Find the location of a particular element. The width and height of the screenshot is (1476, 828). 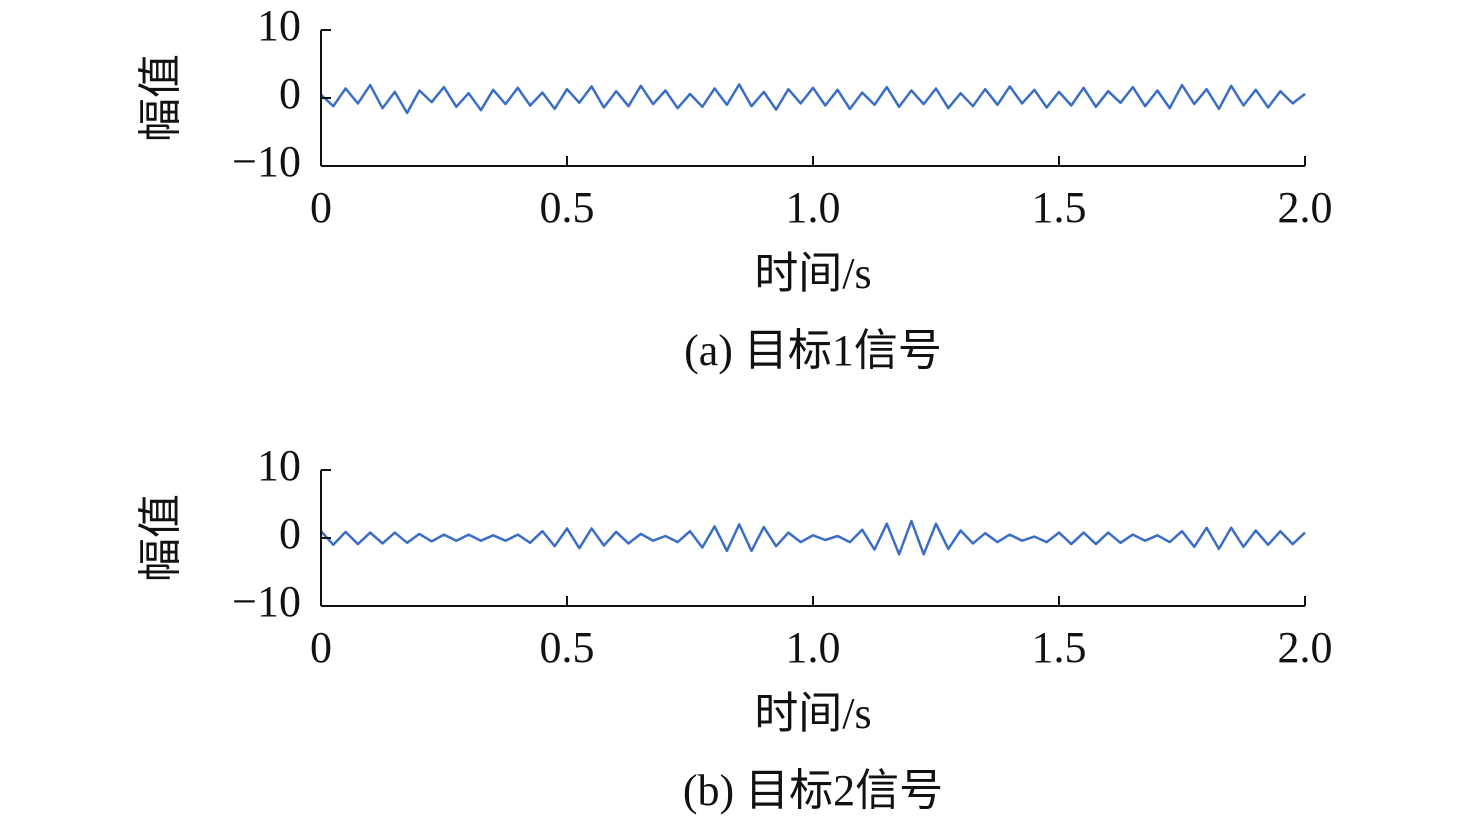

caption: (a) 目标1信号 is located at coordinates (813, 350).